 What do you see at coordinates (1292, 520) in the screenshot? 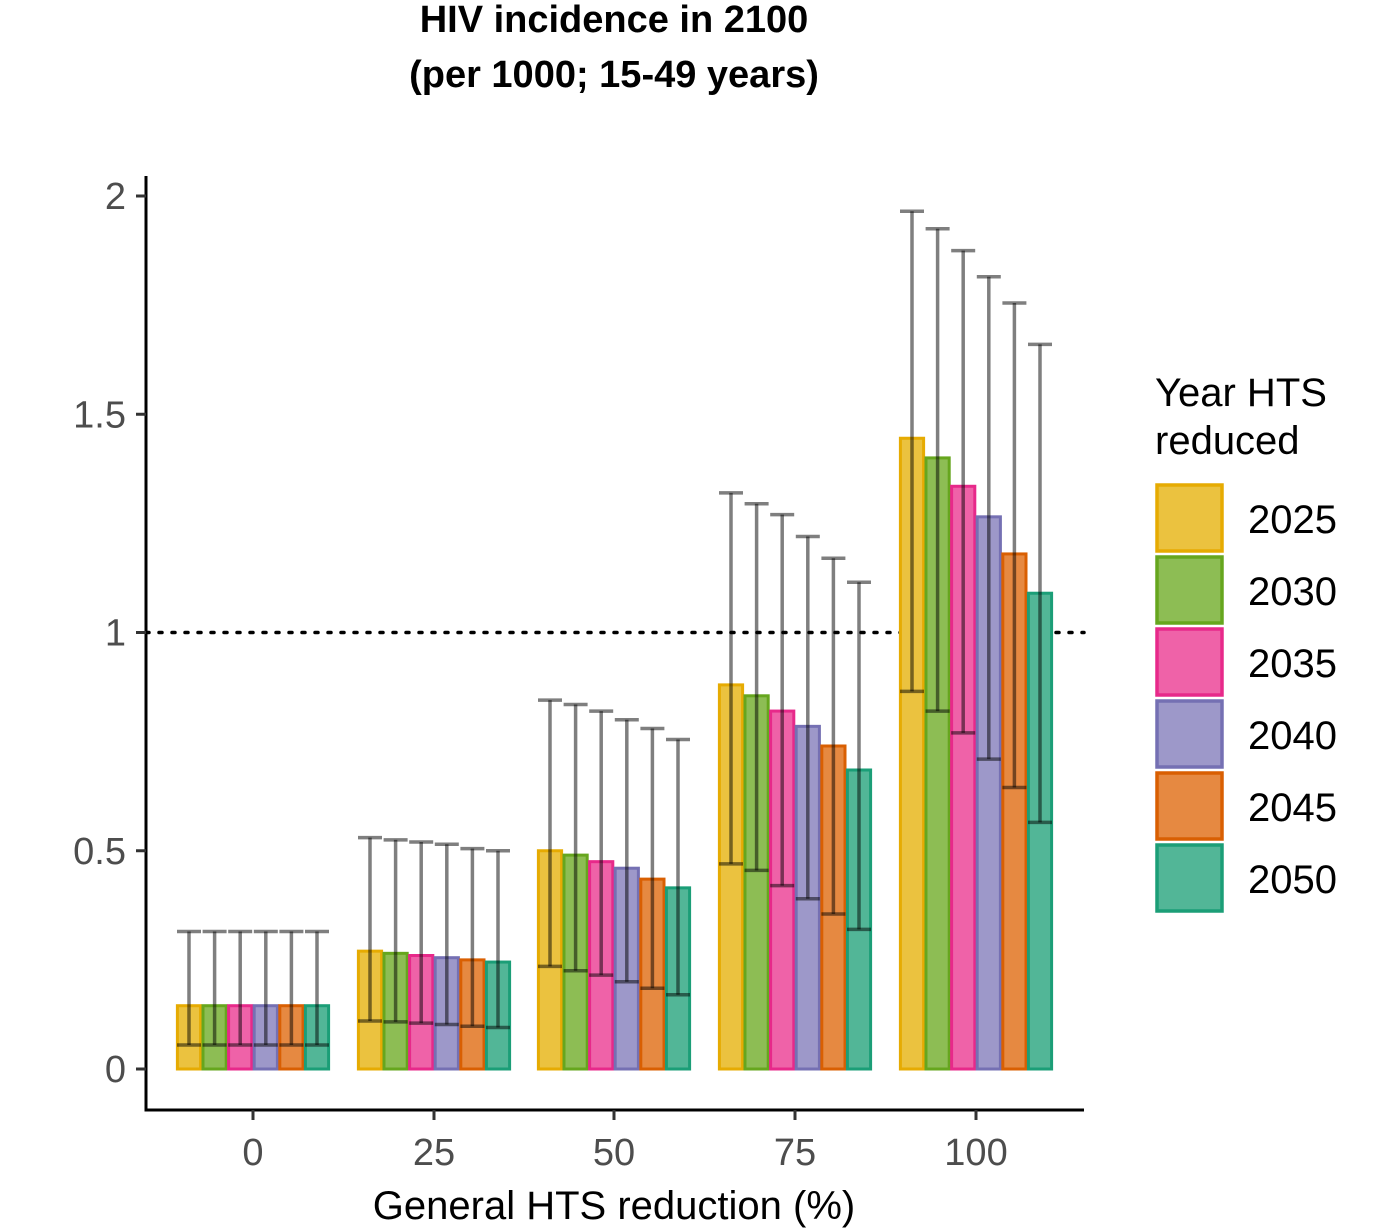
I see `legend-label-2025: 2025` at bounding box center [1292, 520].